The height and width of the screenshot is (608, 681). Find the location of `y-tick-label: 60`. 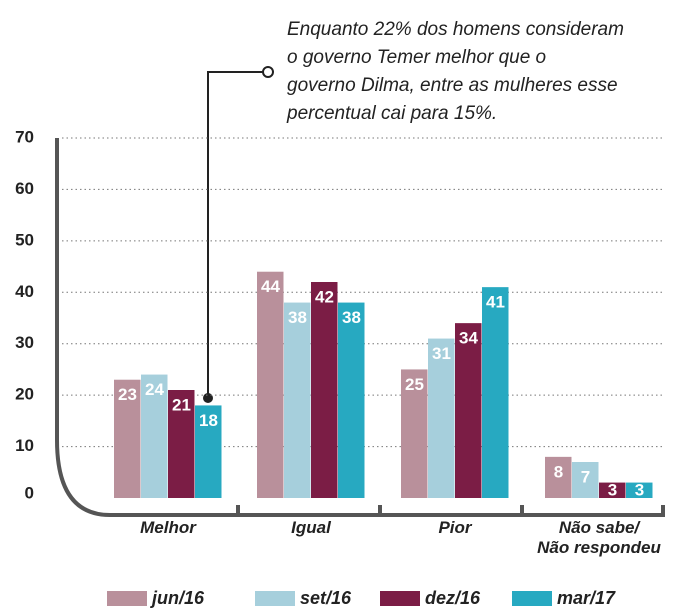

y-tick-label: 60 is located at coordinates (24, 188).